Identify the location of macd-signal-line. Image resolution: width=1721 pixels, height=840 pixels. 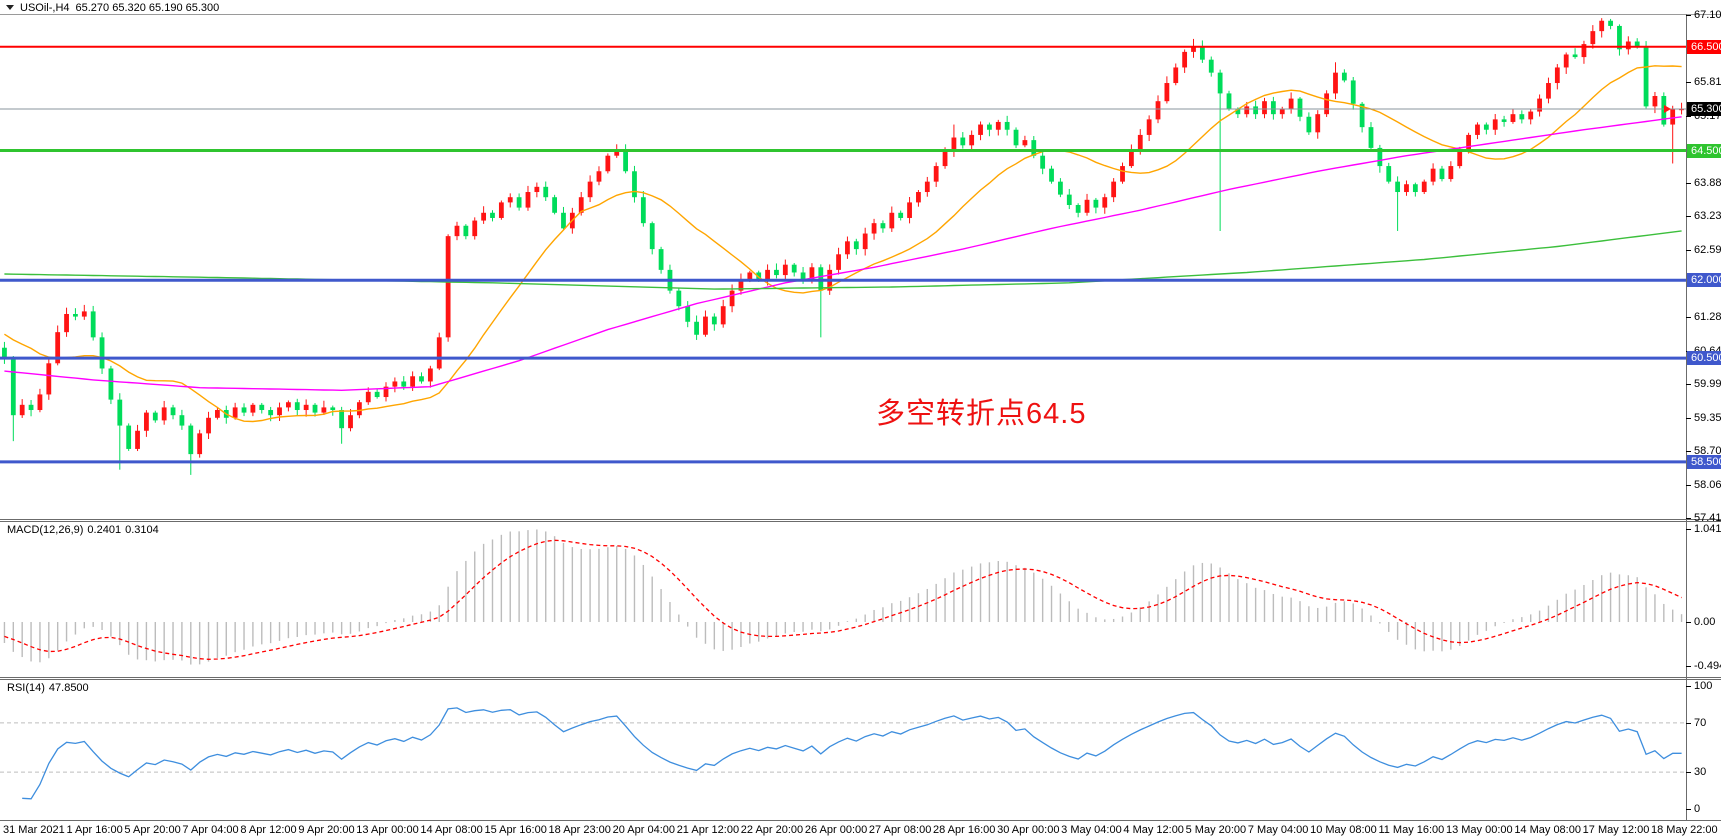
(843, 599).